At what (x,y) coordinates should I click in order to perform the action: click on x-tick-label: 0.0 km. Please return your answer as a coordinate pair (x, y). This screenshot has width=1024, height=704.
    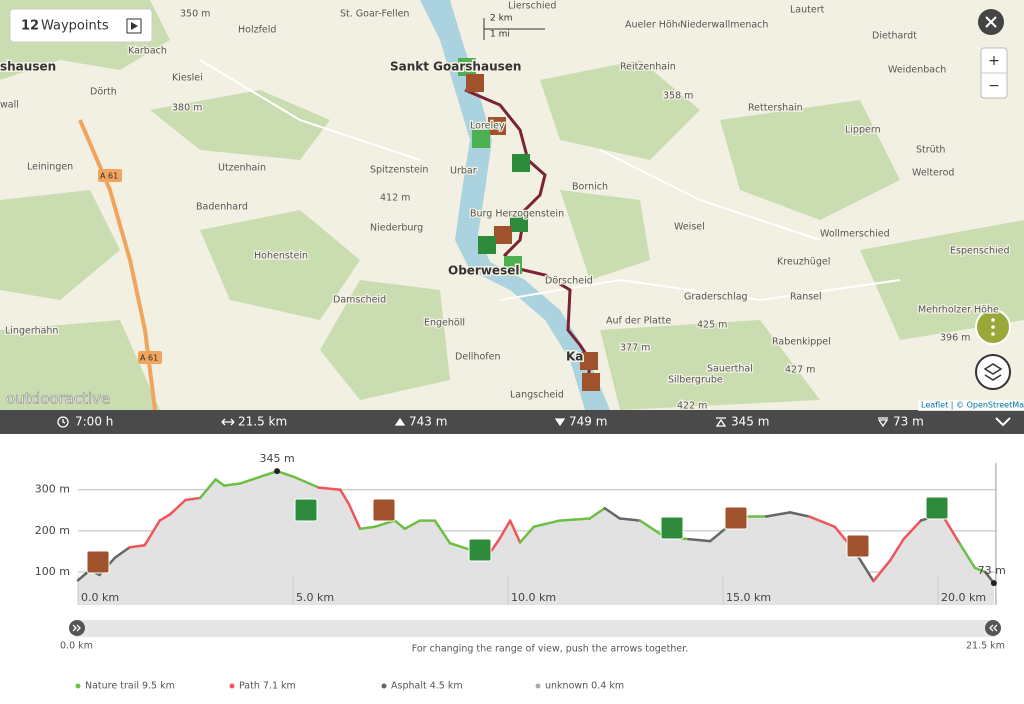
    Looking at the image, I should click on (100, 597).